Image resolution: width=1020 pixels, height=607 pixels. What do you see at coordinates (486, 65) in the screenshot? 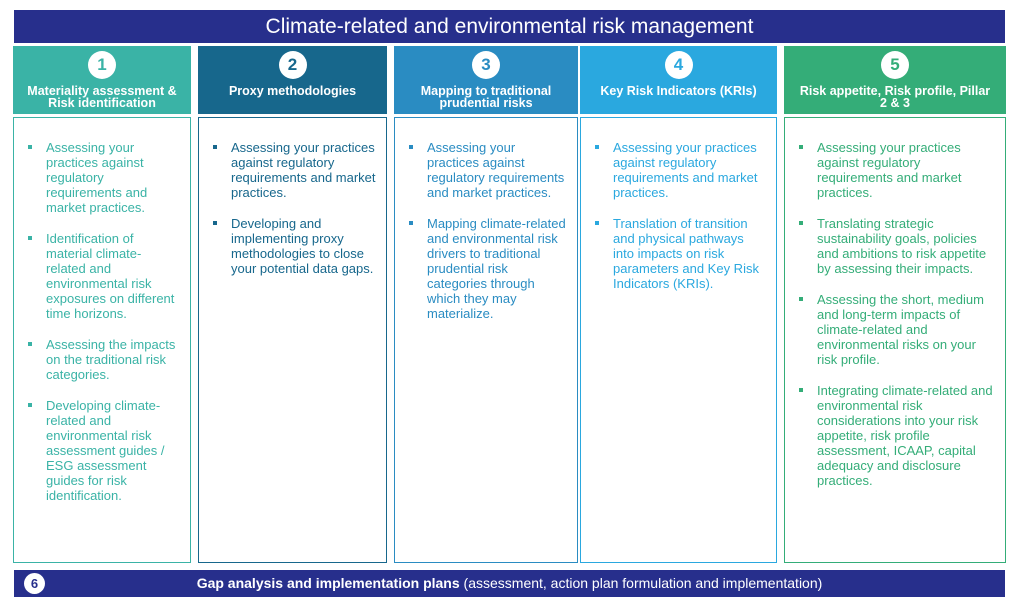
I see `step-number: 3` at bounding box center [486, 65].